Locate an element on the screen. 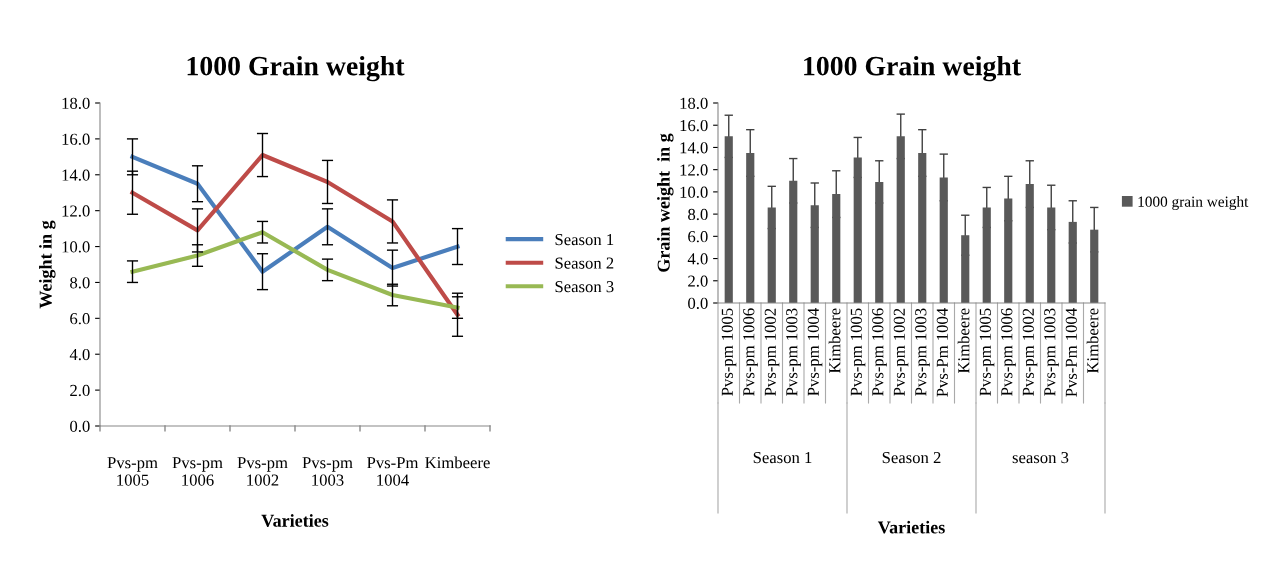  x-tick-label: Pvs-pm 1004 is located at coordinates (815, 352).